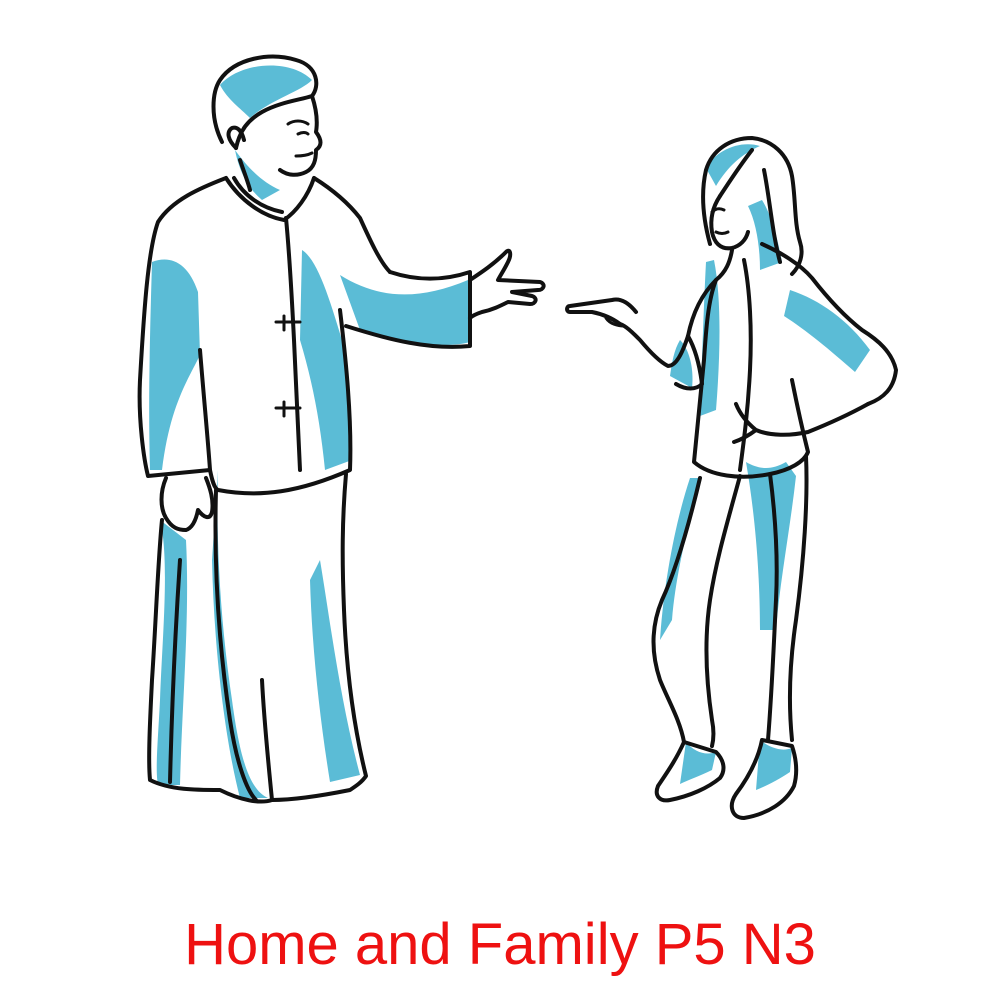 This screenshot has width=1000, height=1000. I want to click on man-right-sleeve, so click(408, 309).